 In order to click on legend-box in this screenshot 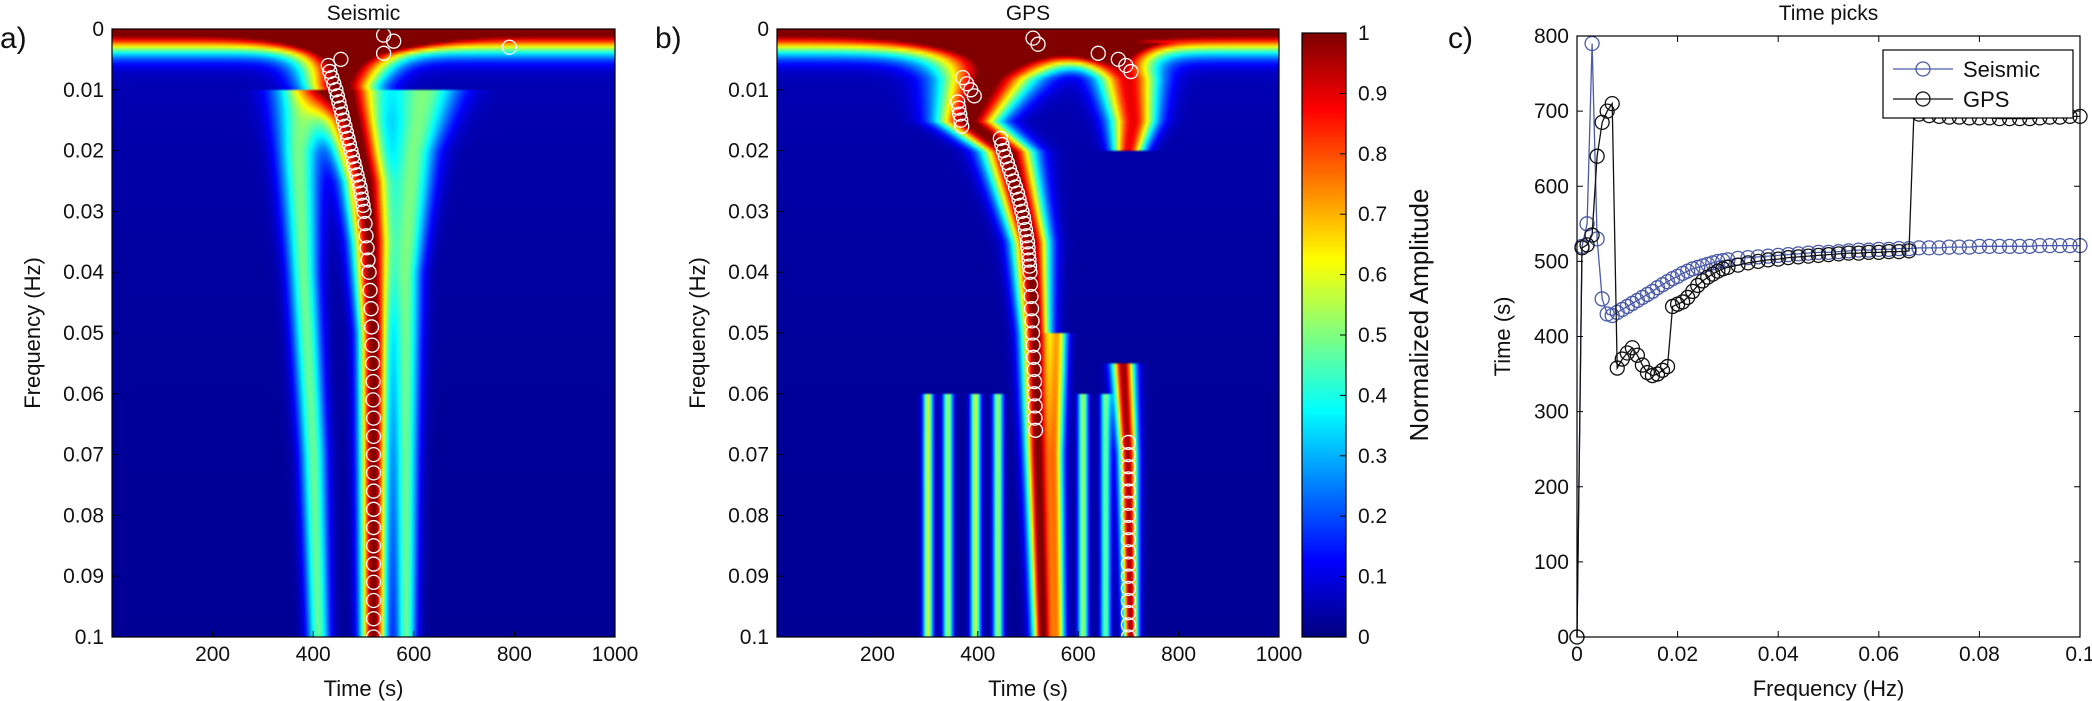, I will do `click(1978, 84)`.